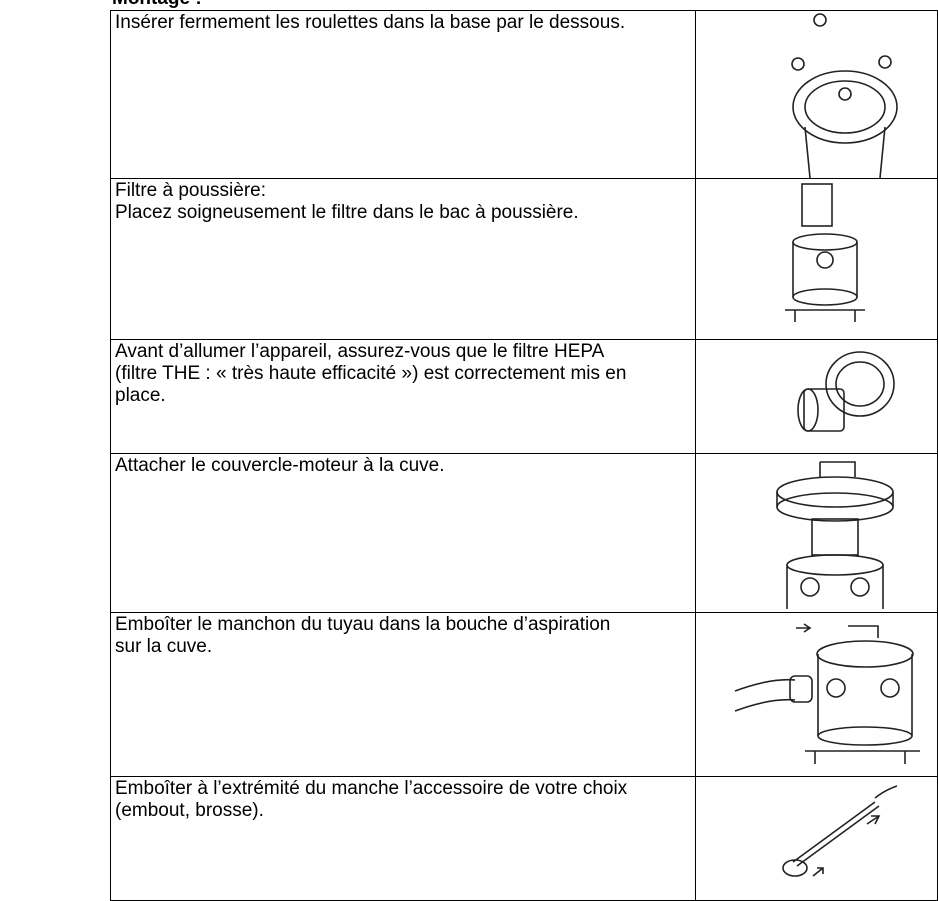 The height and width of the screenshot is (901, 938). What do you see at coordinates (164, 646) in the screenshot?
I see `instruction-text: sur la cuve.` at bounding box center [164, 646].